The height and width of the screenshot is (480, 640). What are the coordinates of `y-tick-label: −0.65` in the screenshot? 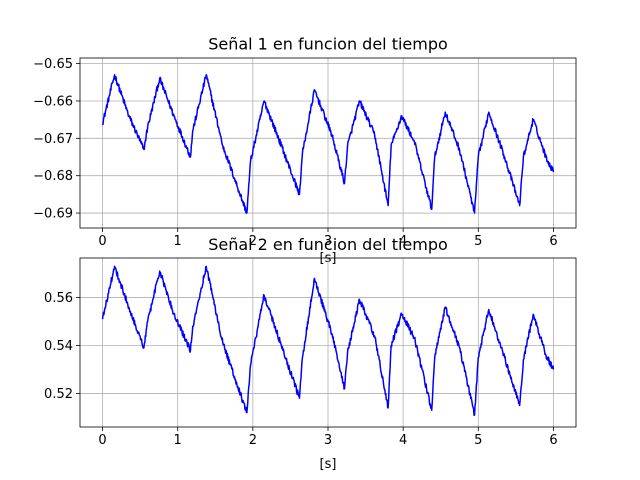 It's located at (53, 64).